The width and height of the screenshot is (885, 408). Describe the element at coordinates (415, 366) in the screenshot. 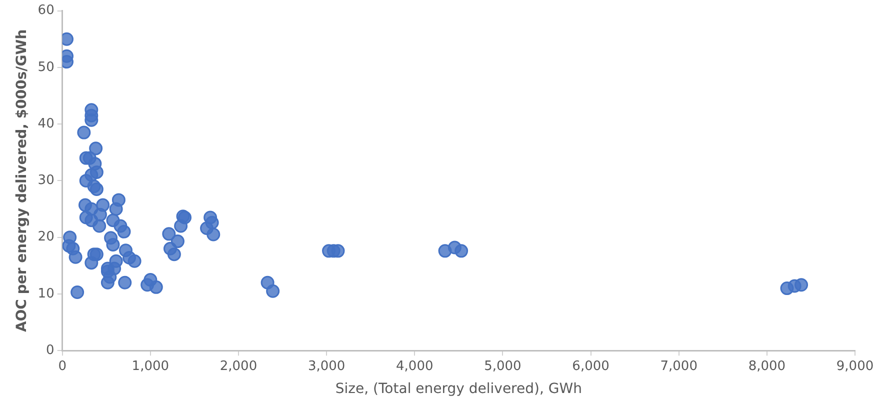

I see `x-tick-label: 4,000` at that location.